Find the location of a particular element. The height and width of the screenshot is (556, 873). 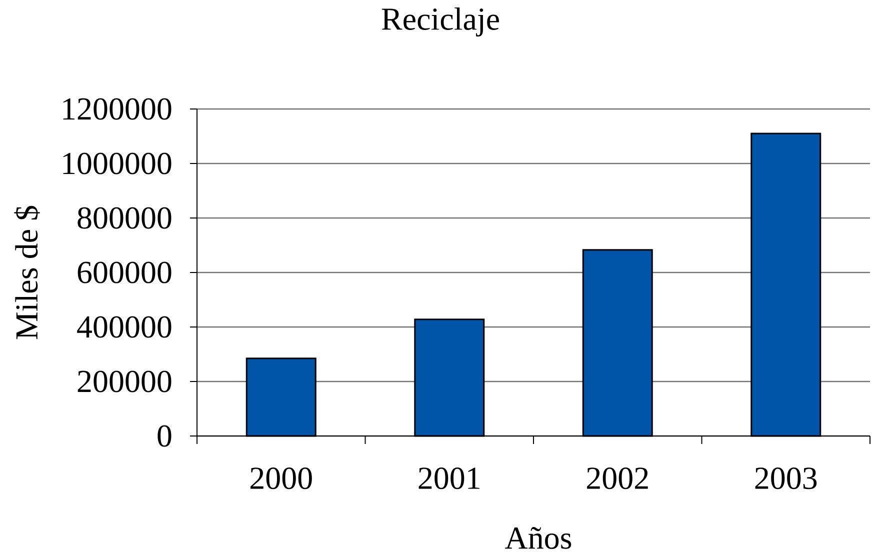

y-tick-label: 800000 is located at coordinates (125, 218).